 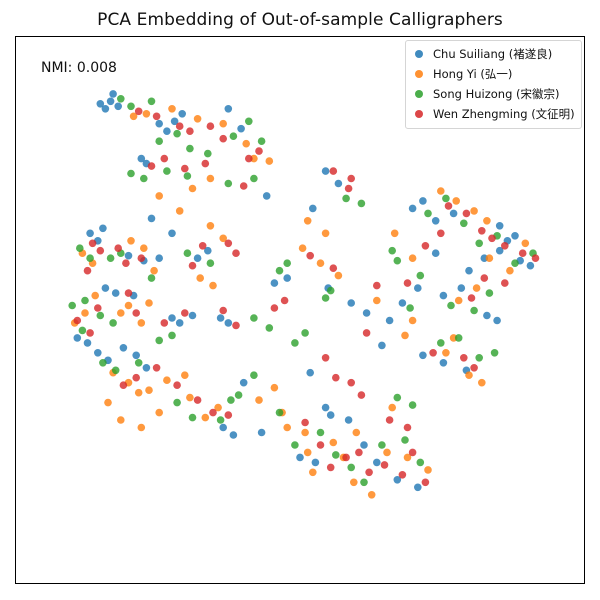 What do you see at coordinates (419, 74) in the screenshot?
I see `legend-marker-hong-yi` at bounding box center [419, 74].